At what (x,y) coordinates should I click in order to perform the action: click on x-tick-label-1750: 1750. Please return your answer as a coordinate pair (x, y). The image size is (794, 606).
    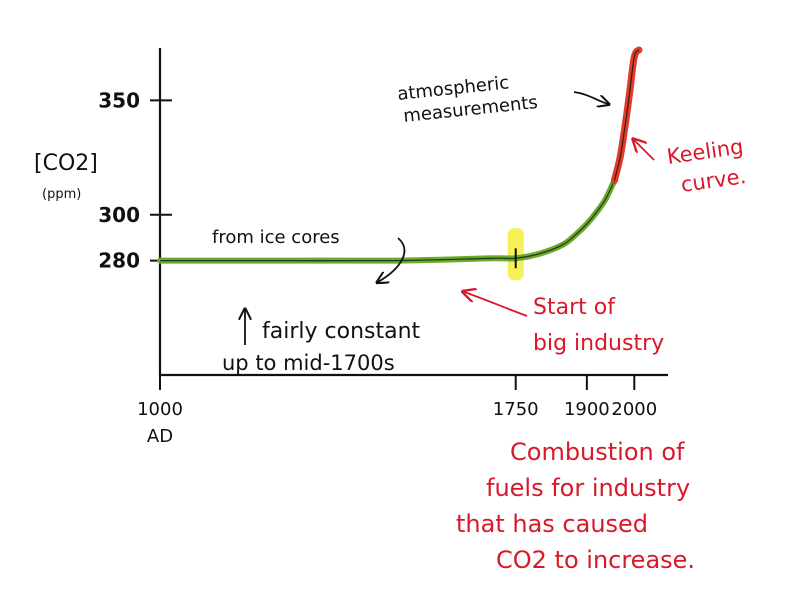
    Looking at the image, I should click on (516, 409).